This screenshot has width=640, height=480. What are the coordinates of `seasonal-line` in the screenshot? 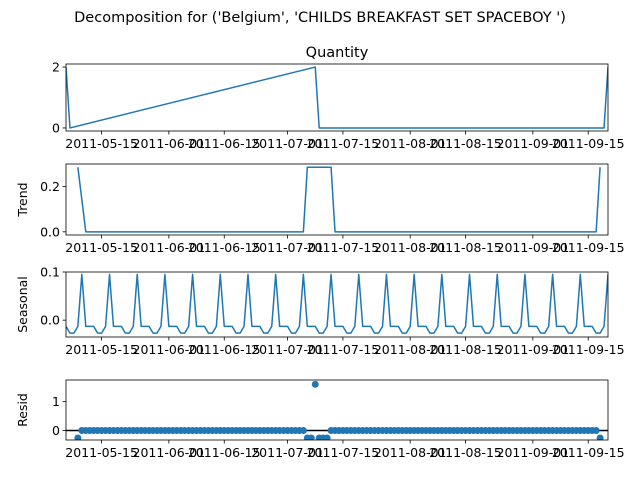 It's located at (337, 303).